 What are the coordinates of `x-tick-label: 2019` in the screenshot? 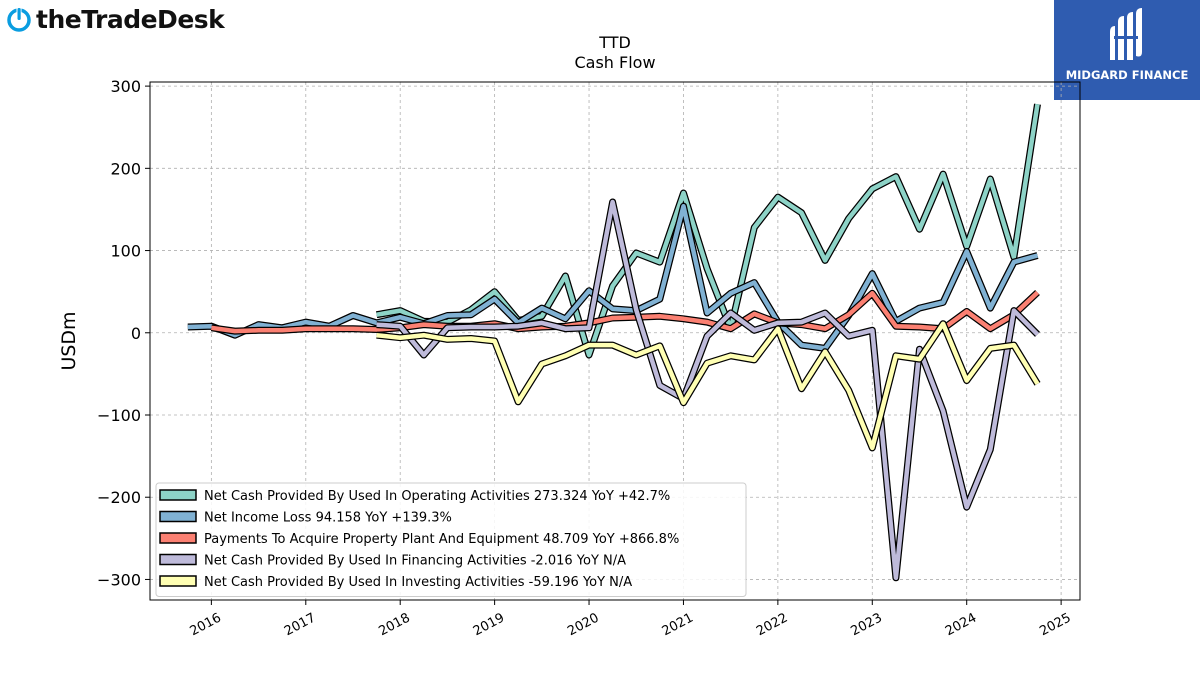 It's located at (489, 625).